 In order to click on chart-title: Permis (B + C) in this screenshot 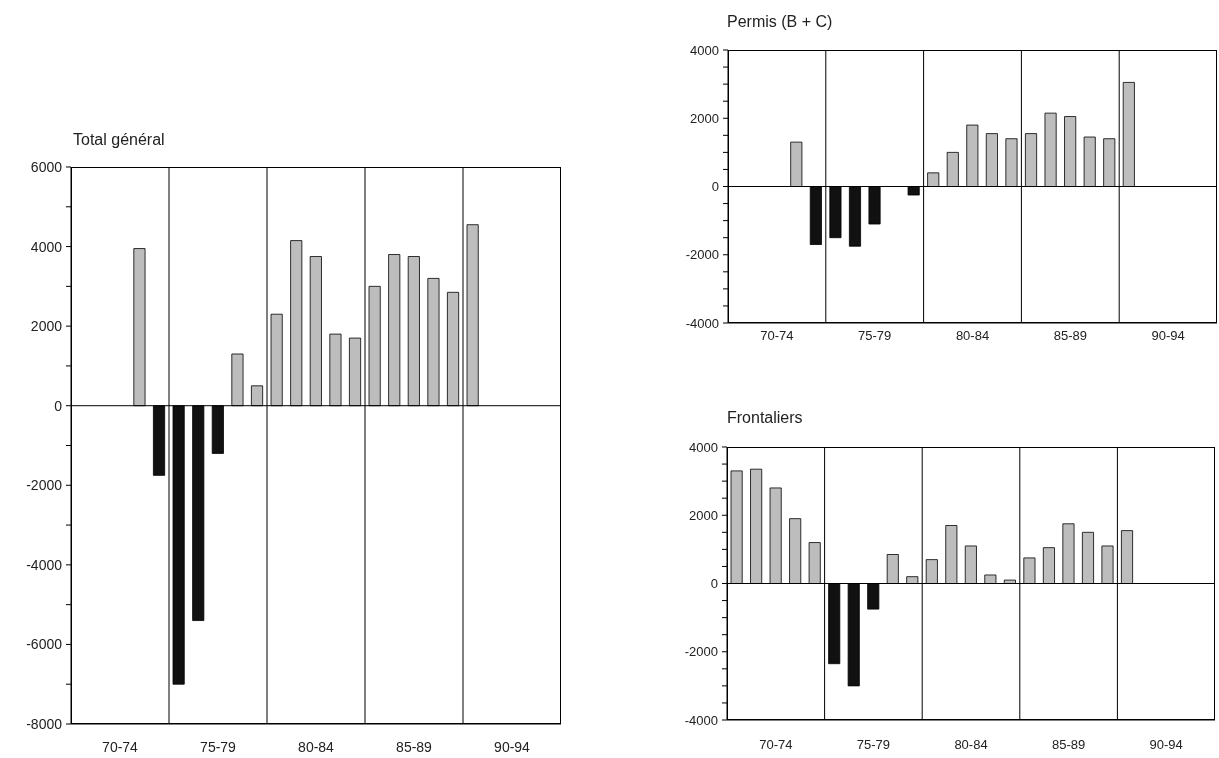, I will do `click(780, 21)`.